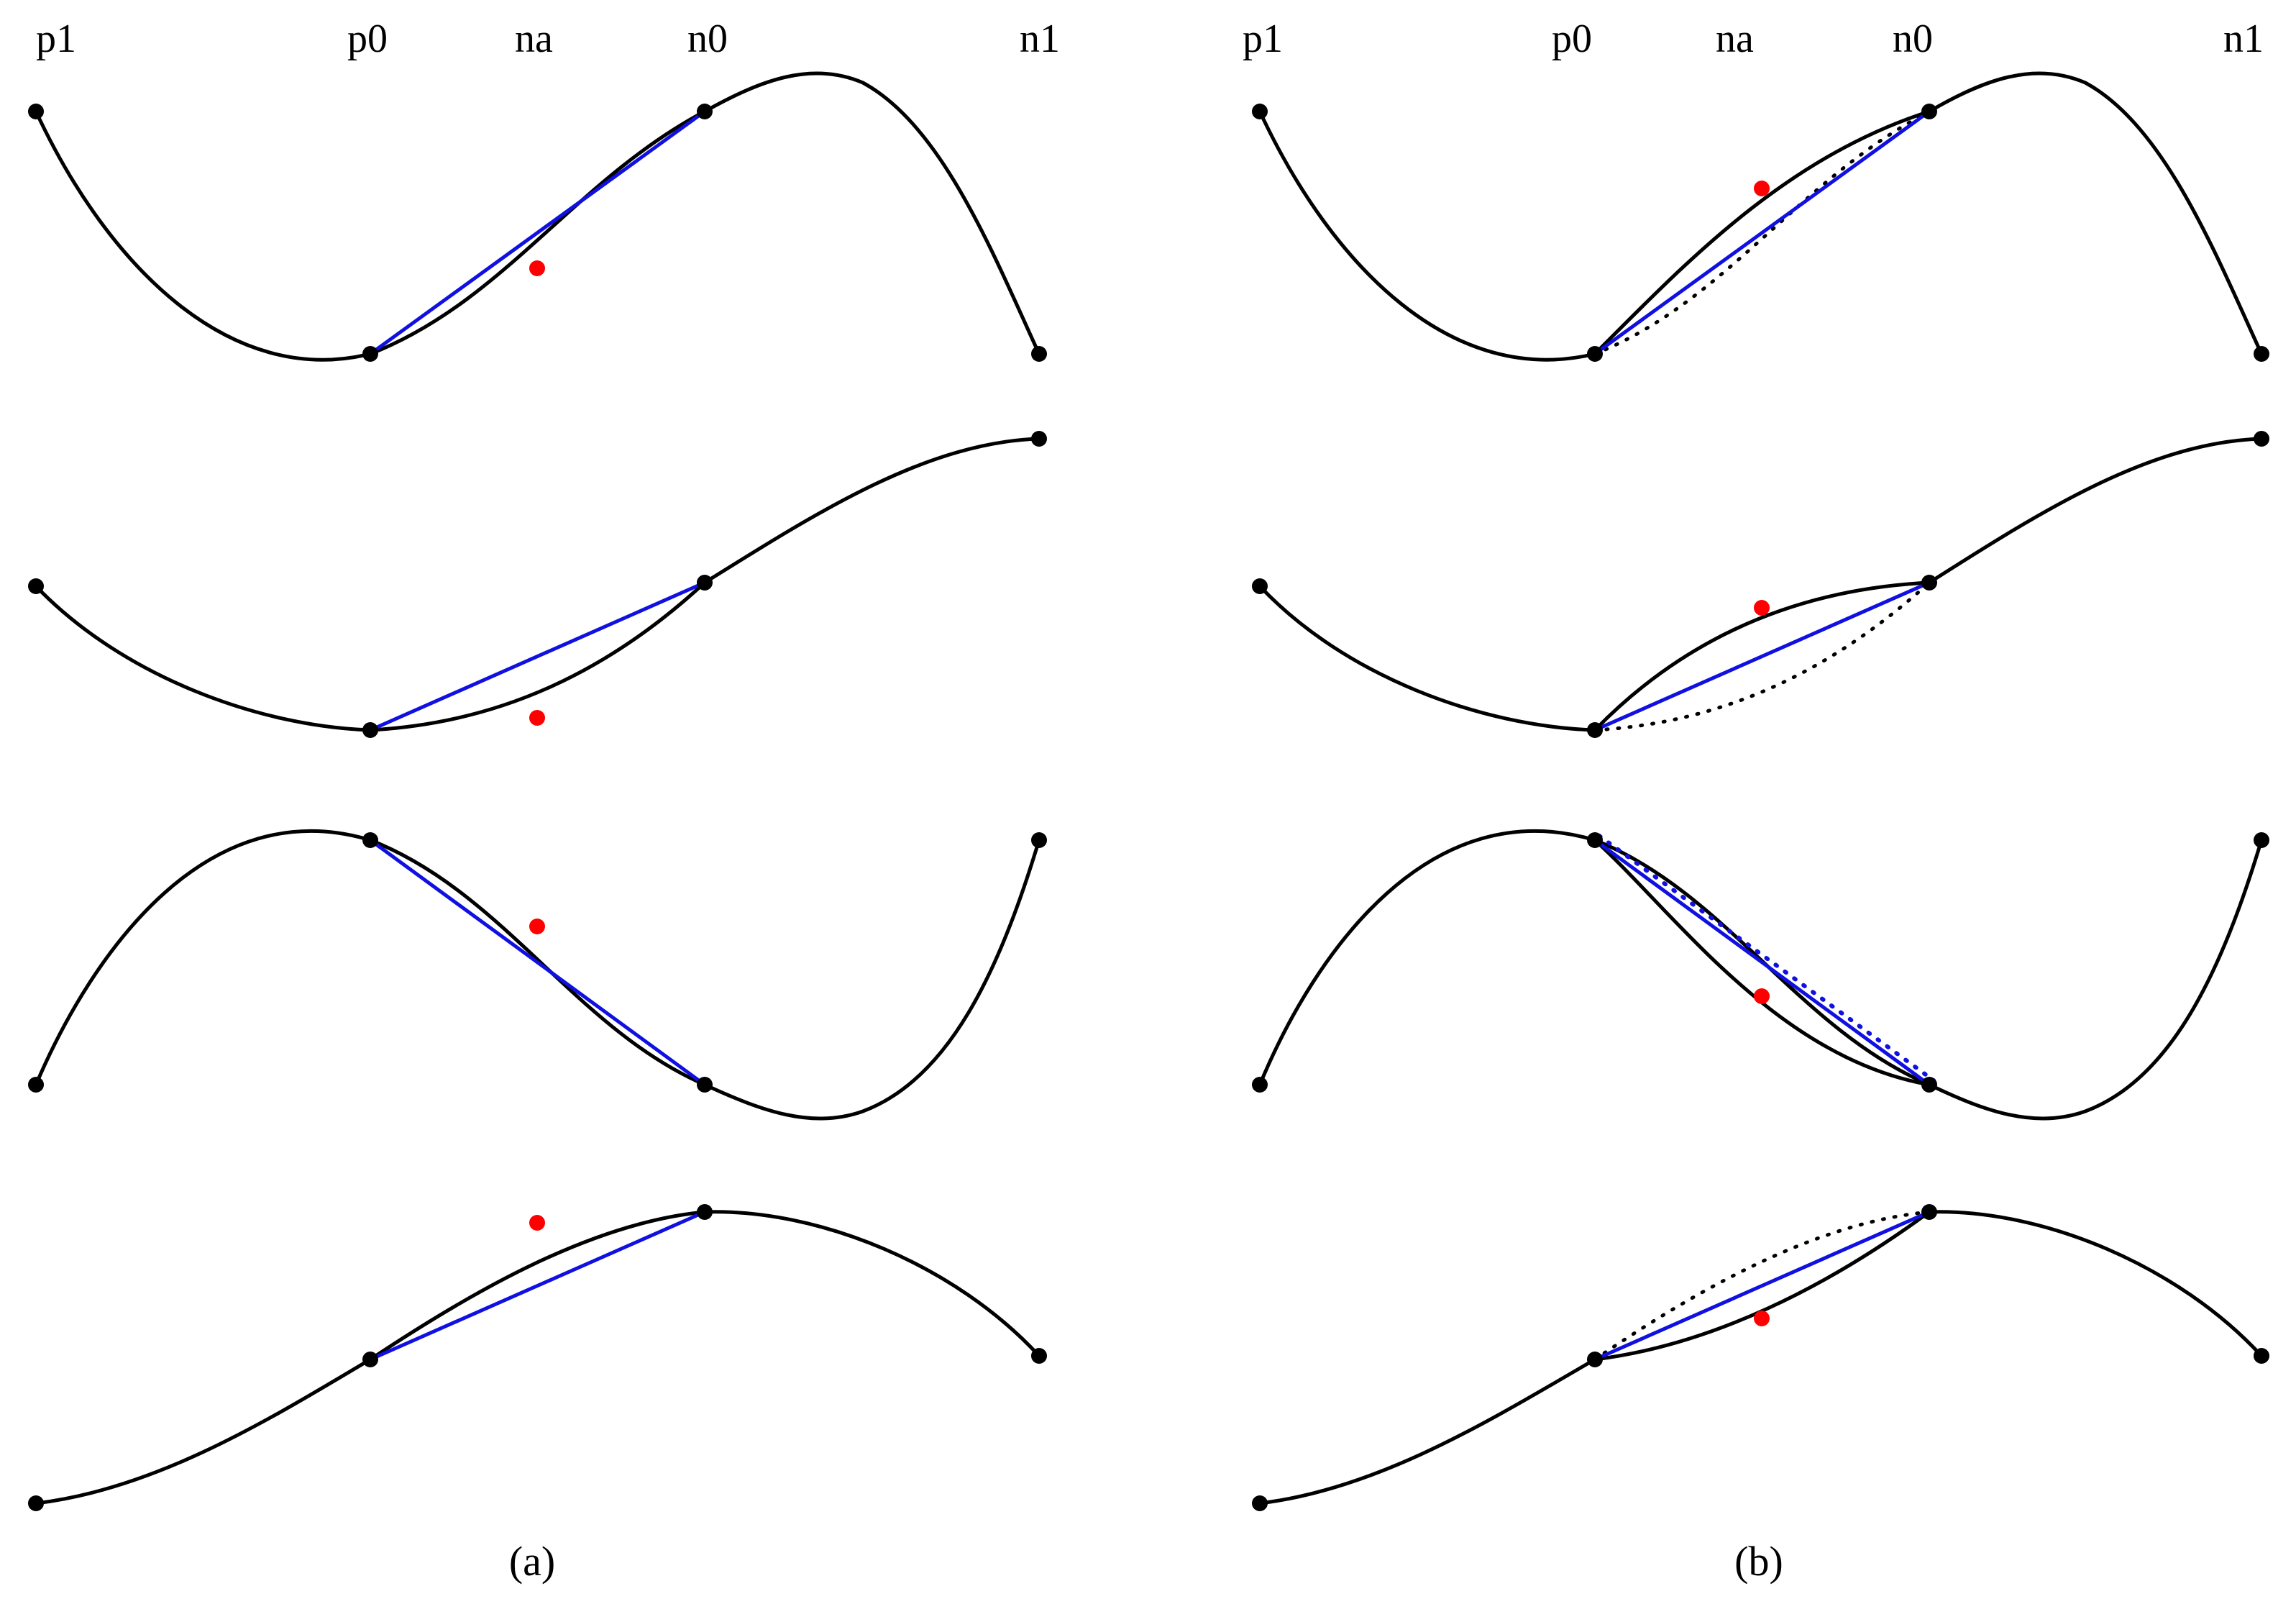  Describe the element at coordinates (1735, 39) in the screenshot. I see `label-na-b: na` at that location.